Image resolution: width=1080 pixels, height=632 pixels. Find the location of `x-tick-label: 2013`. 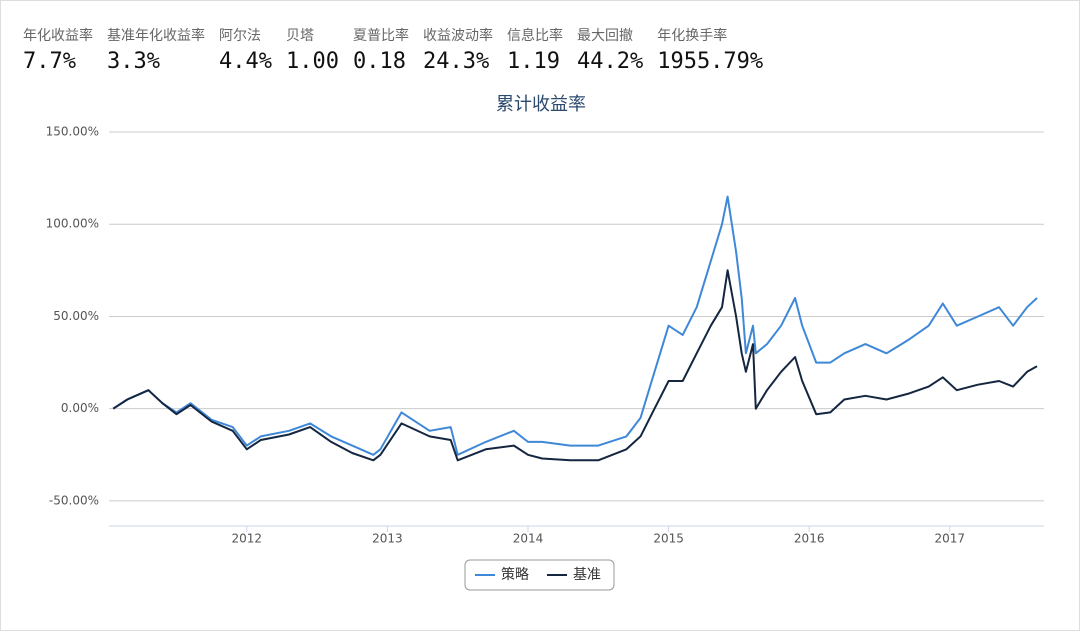

x-tick-label: 2013 is located at coordinates (387, 539).